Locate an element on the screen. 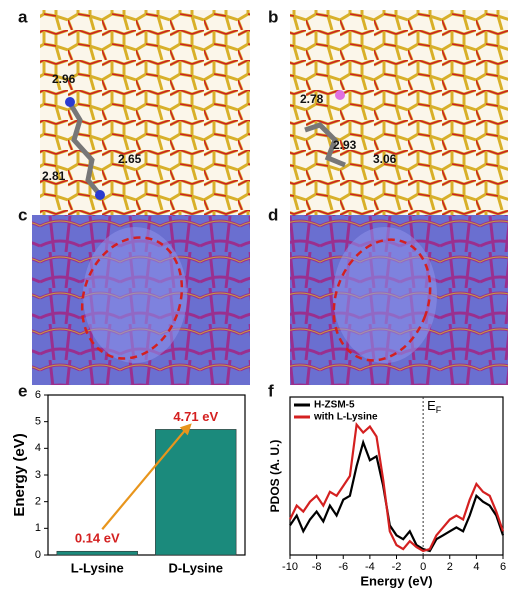  x-tick-label: 6 is located at coordinates (503, 567).